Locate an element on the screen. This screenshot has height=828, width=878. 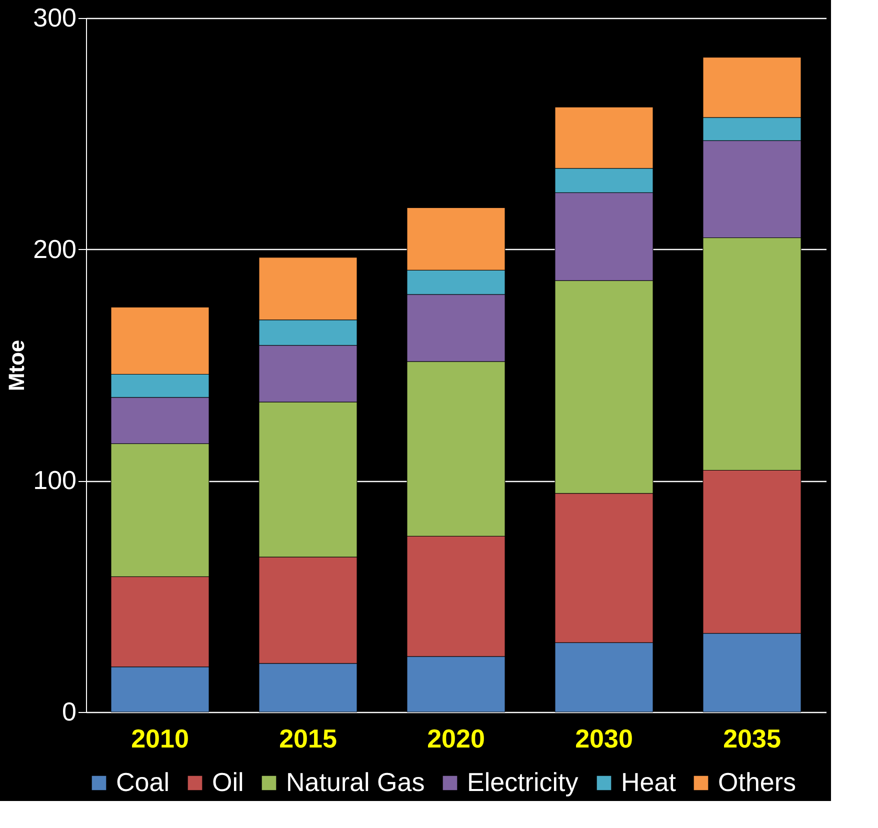
y-tick-label: 300 is located at coordinates (54, 17).